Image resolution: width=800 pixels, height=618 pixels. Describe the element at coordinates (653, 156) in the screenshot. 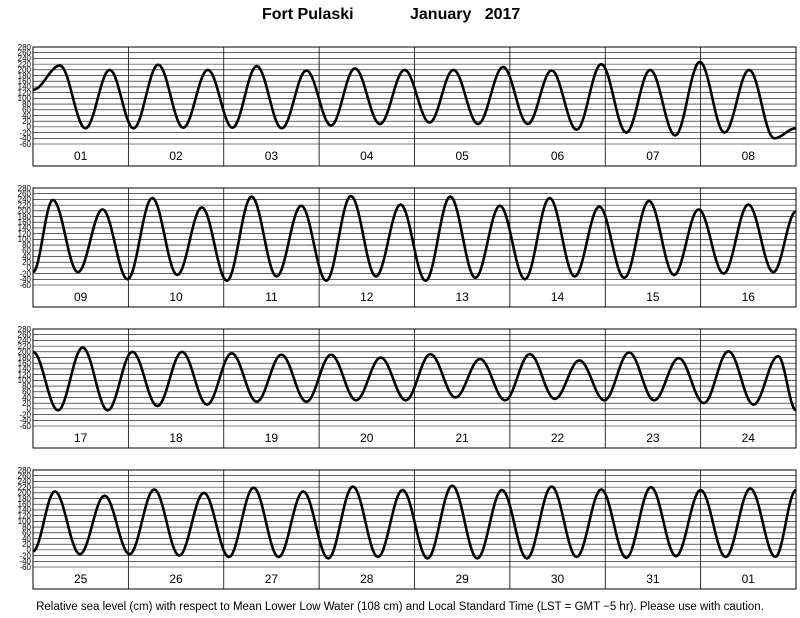

I see `day-label: 07` at that location.